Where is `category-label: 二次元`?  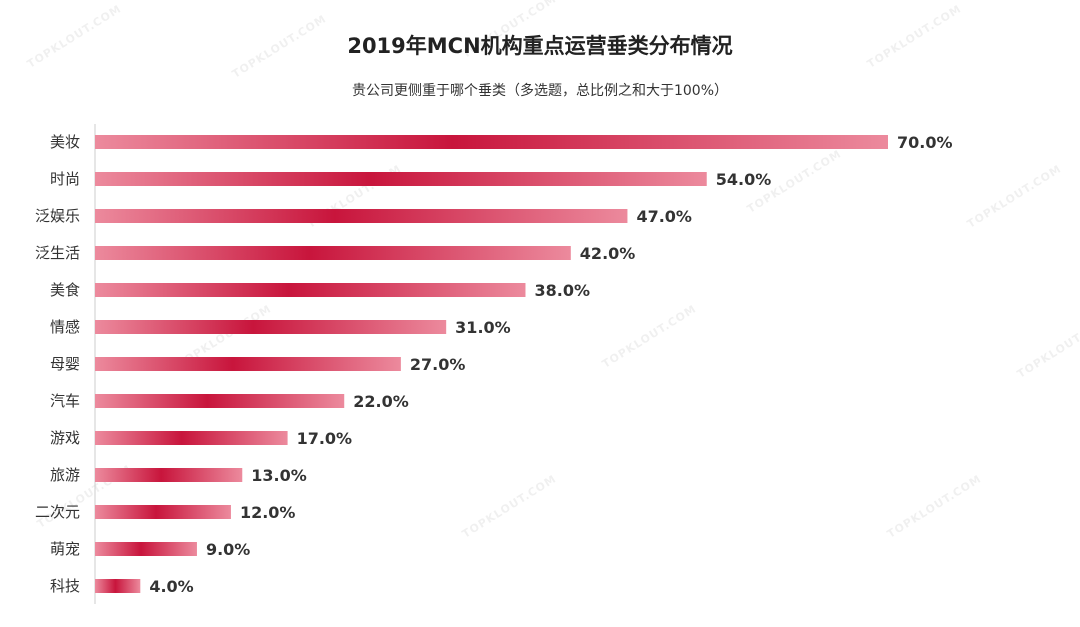
category-label: 二次元 is located at coordinates (57, 512).